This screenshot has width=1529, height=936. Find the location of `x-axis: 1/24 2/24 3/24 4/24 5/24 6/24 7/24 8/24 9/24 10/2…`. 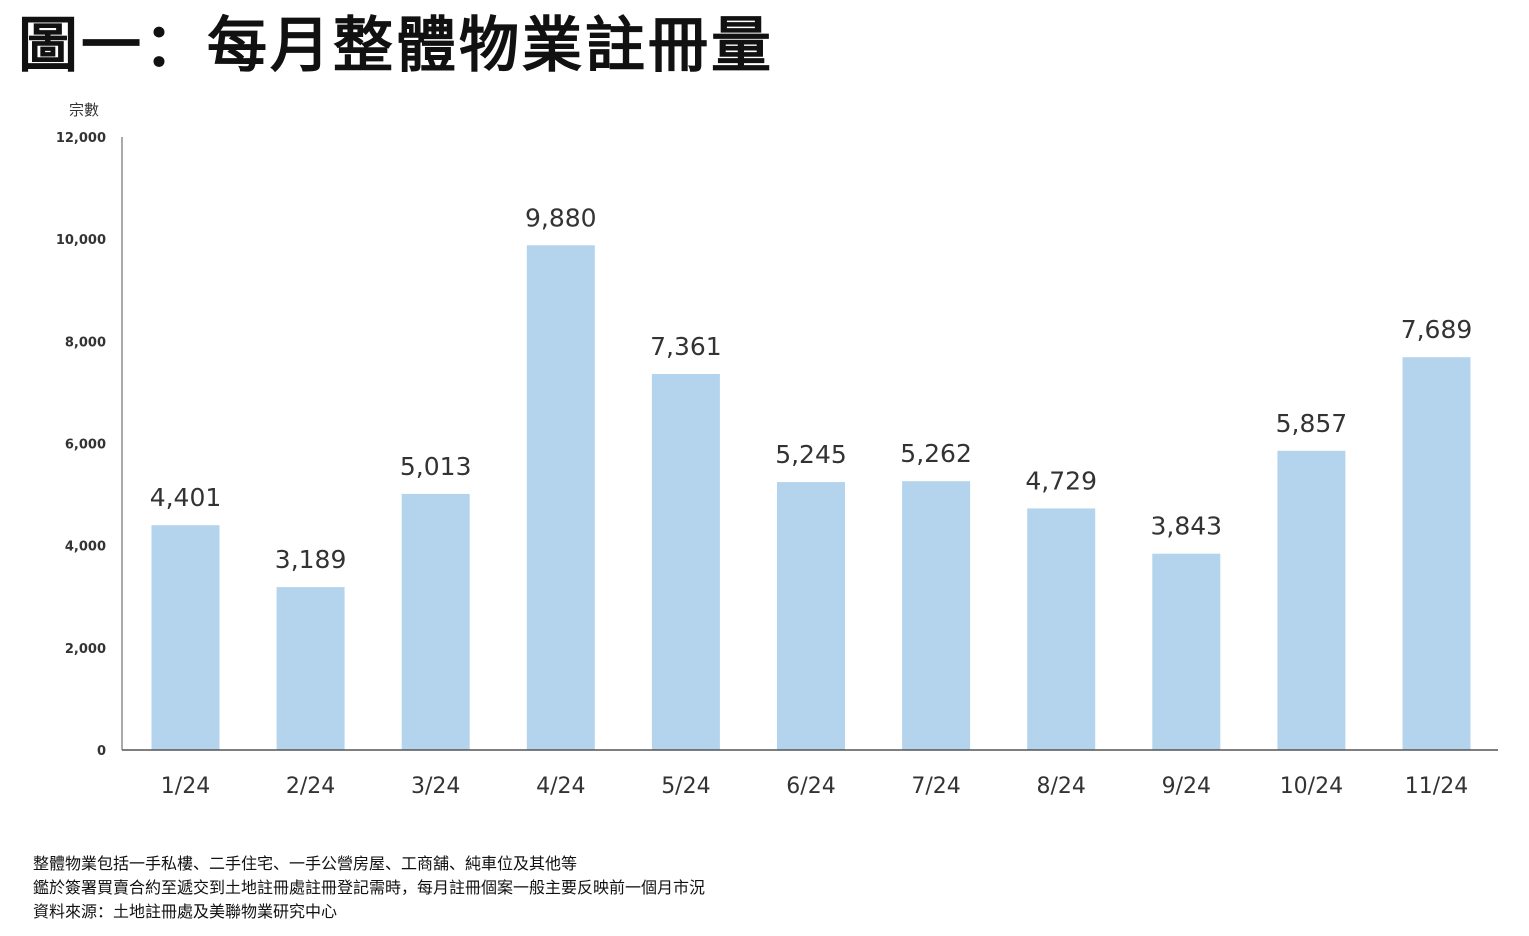

x-axis: 1/24 2/24 3/24 4/24 5/24 6/24 7/24 8/24 9/24 10/2… is located at coordinates (810, 774).